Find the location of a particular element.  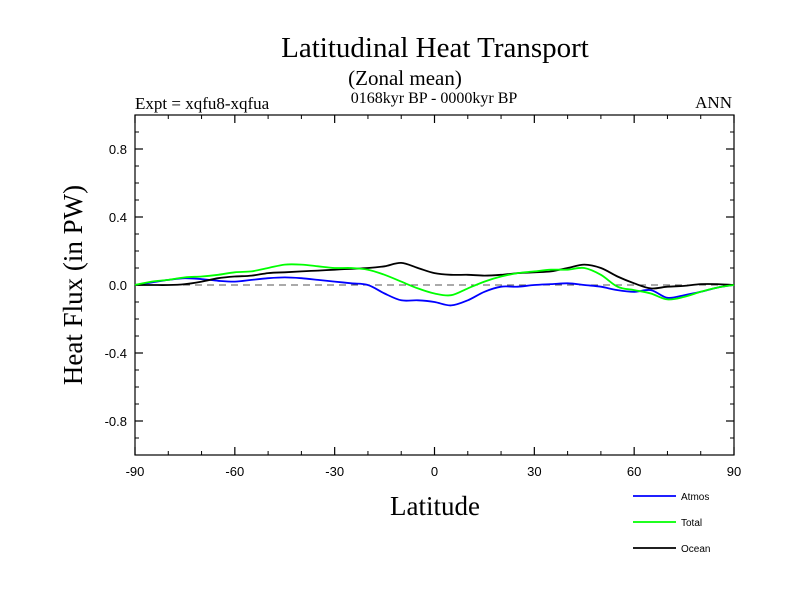

x-tick-label: -90 is located at coordinates (135, 471).